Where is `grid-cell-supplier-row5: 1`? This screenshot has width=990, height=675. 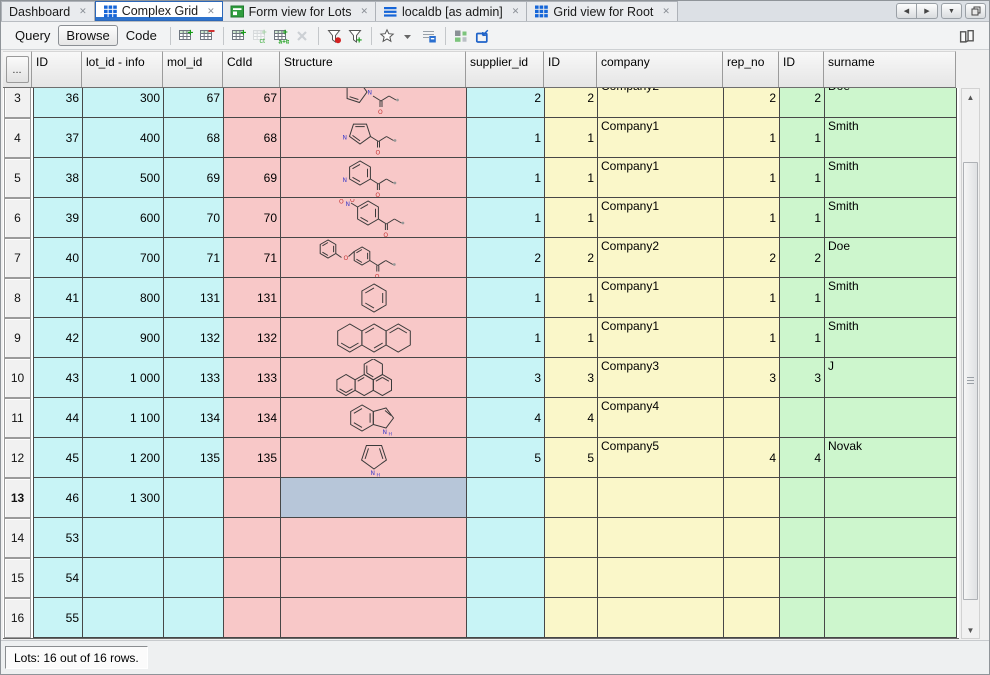 grid-cell-supplier-row5: 1 is located at coordinates (506, 178).